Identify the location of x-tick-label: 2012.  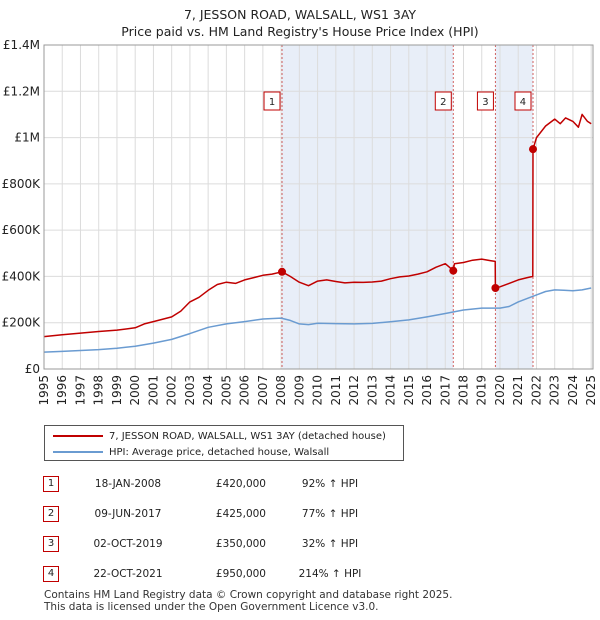
(354, 390).